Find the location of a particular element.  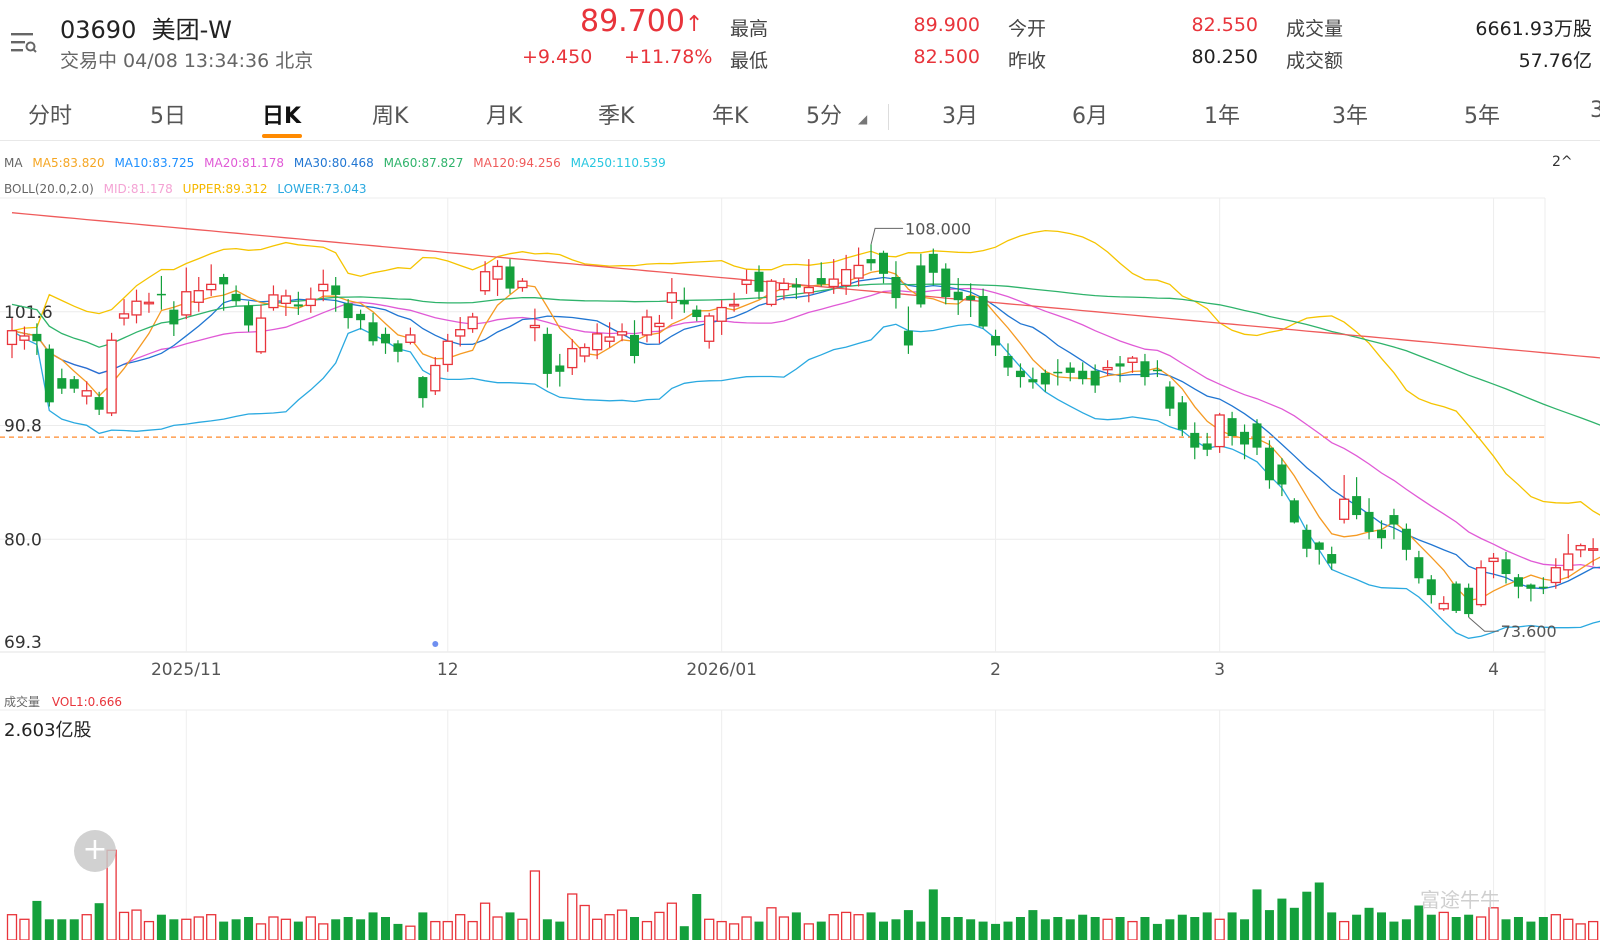

stock-name: 美团-W is located at coordinates (192, 30).